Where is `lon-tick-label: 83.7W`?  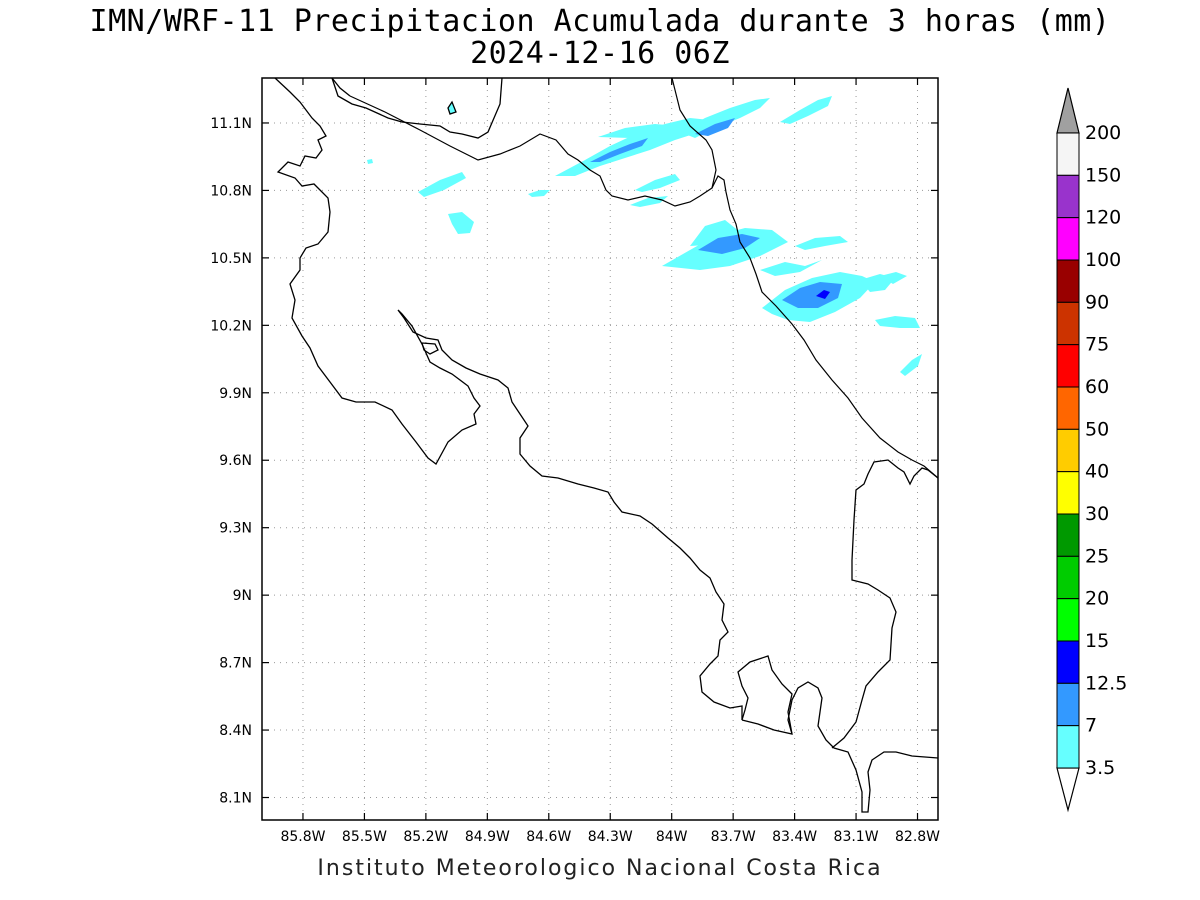 lon-tick-label: 83.7W is located at coordinates (733, 837).